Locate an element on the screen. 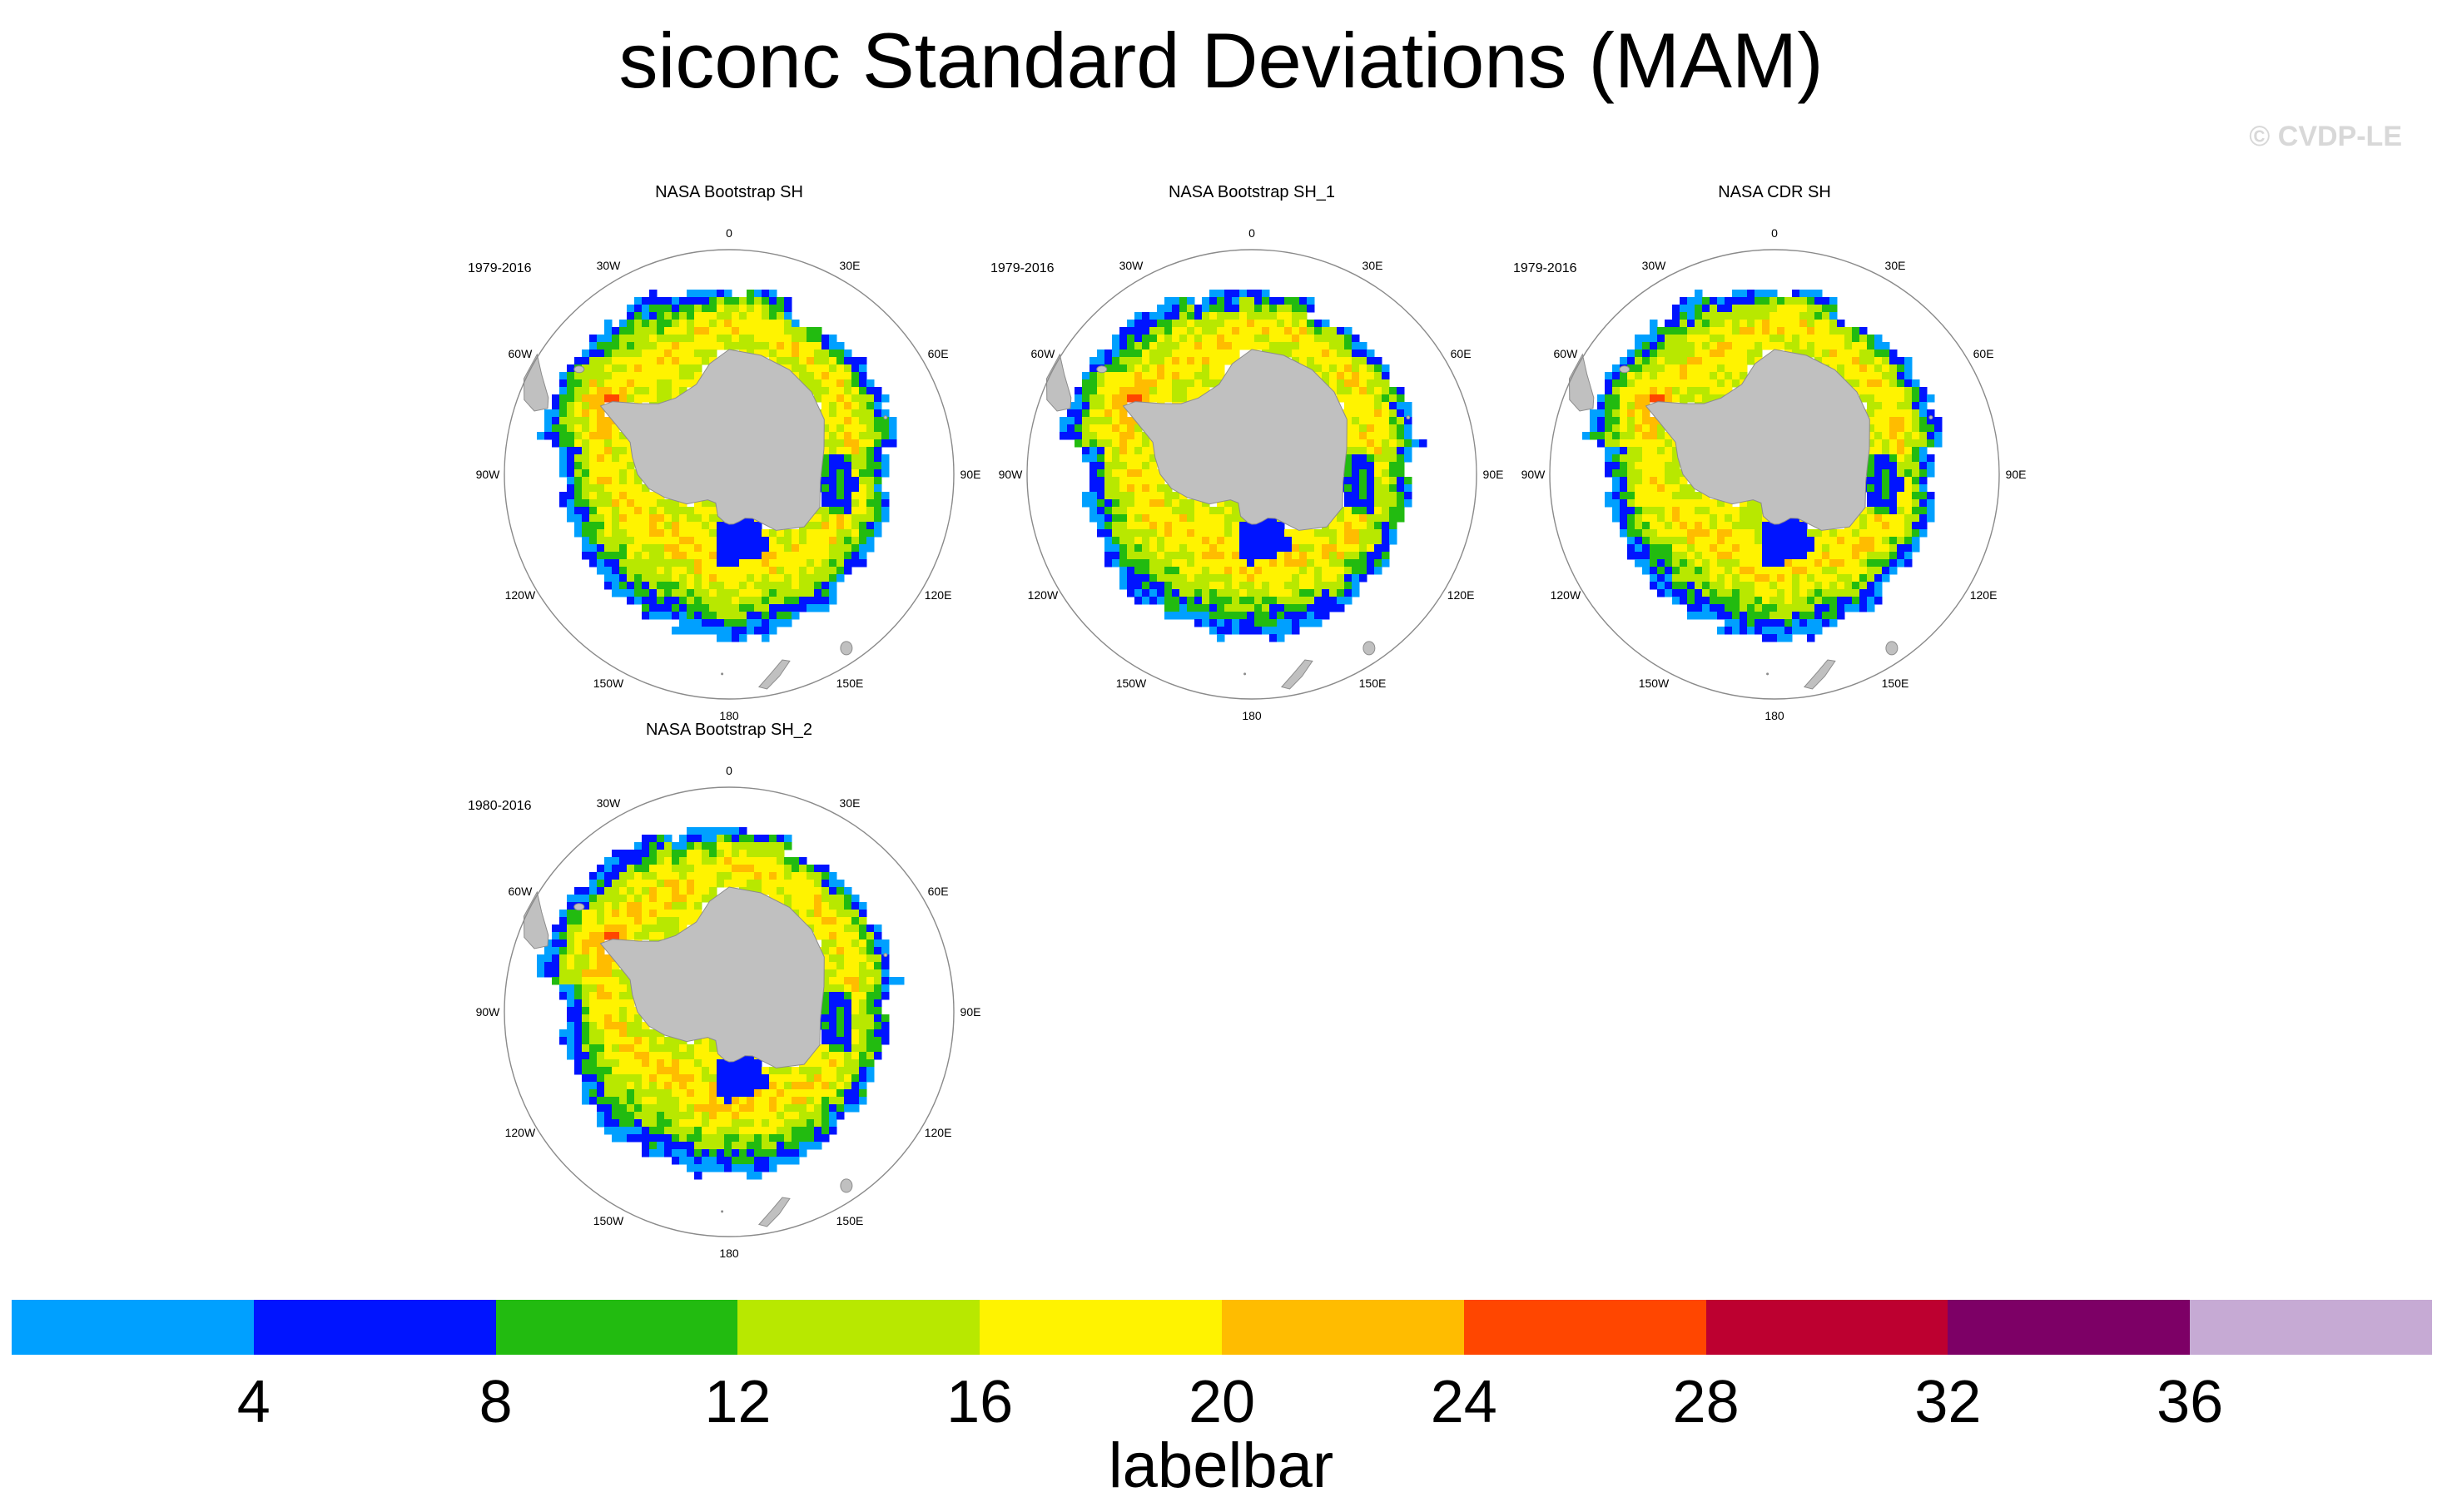 The width and height of the screenshot is (2442, 1512). longitude-label: 150W is located at coordinates (1654, 683).